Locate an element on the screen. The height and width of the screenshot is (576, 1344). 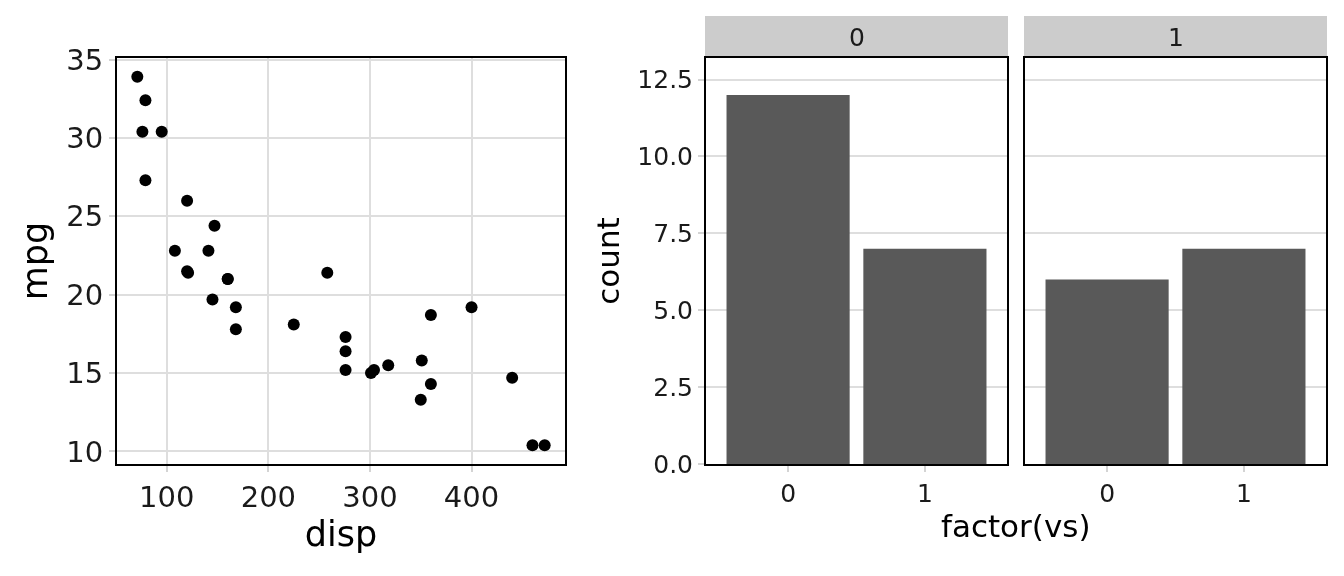
y-tick-label: 35 is located at coordinates (85, 59).